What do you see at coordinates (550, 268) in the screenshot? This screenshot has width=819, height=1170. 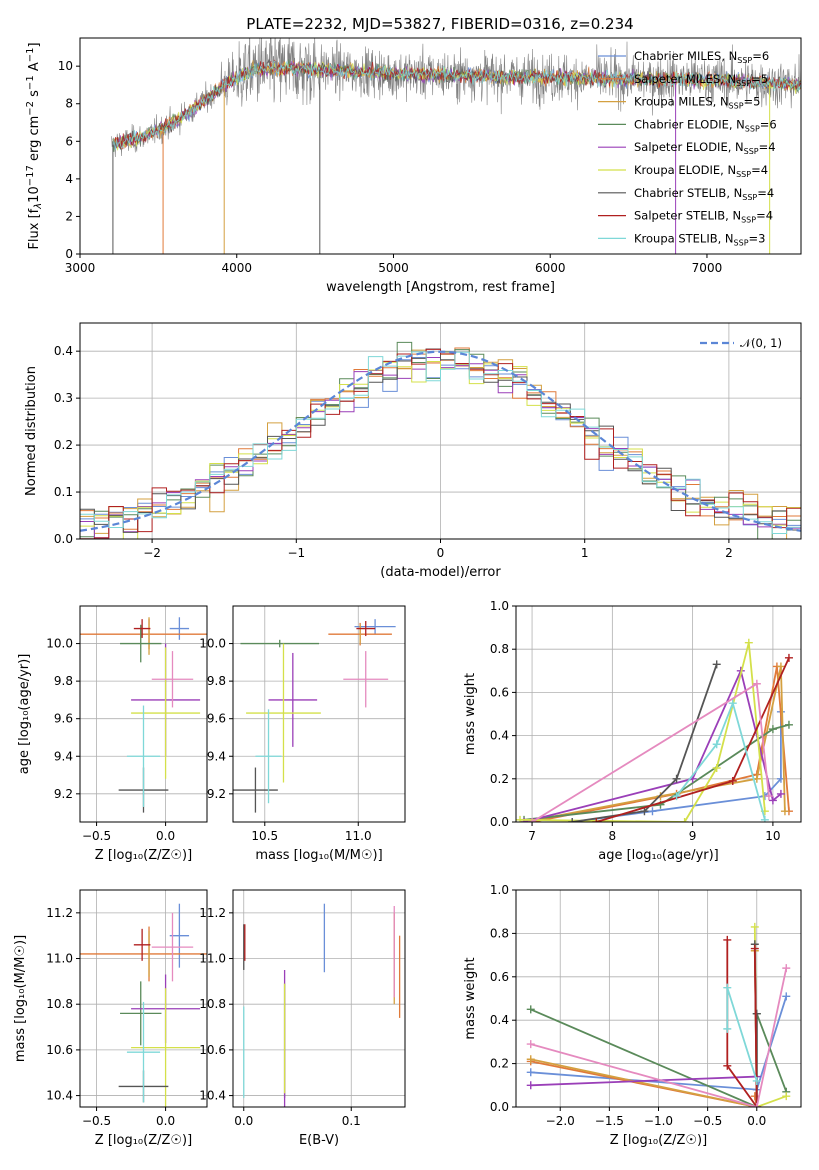 I see `x-tick-label: 6000` at bounding box center [550, 268].